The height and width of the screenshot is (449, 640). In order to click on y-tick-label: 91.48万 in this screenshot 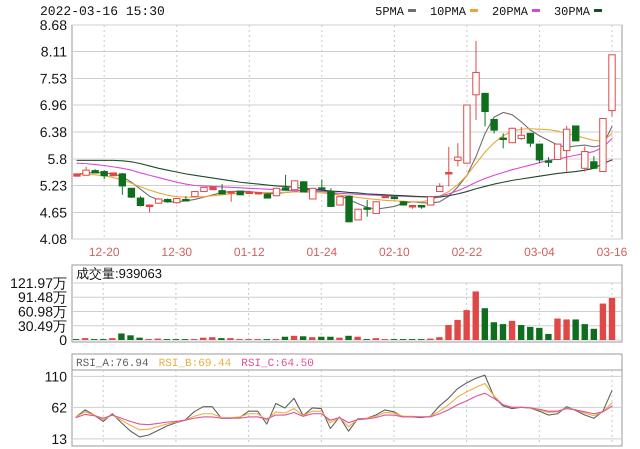, I will do `click(42, 297)`.